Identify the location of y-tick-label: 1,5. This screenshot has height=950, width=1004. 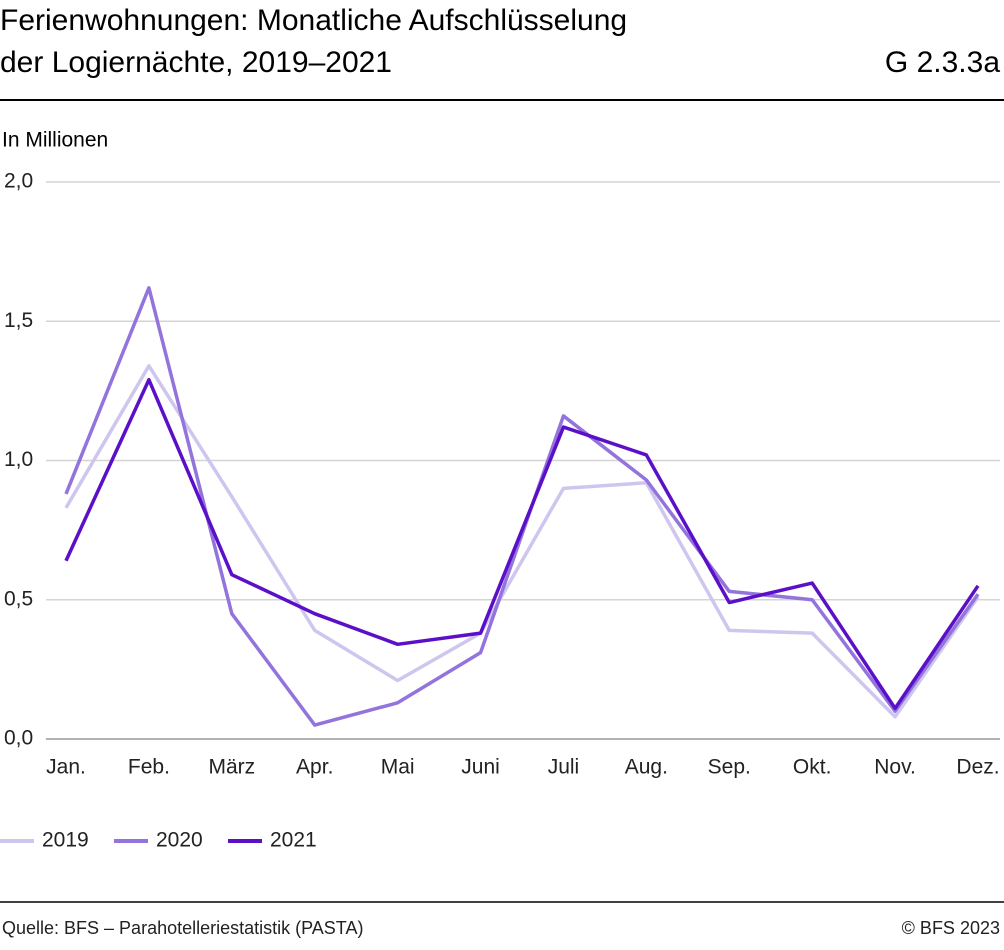
(18, 320).